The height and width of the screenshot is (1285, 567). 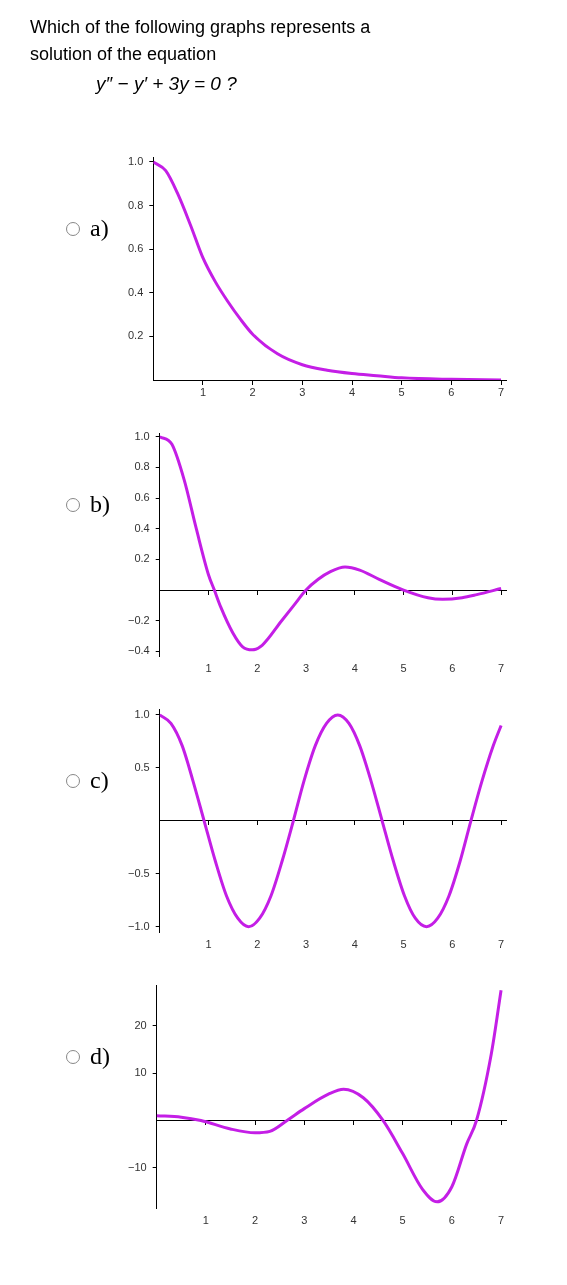 What do you see at coordinates (100, 1056) in the screenshot?
I see `text: d)` at bounding box center [100, 1056].